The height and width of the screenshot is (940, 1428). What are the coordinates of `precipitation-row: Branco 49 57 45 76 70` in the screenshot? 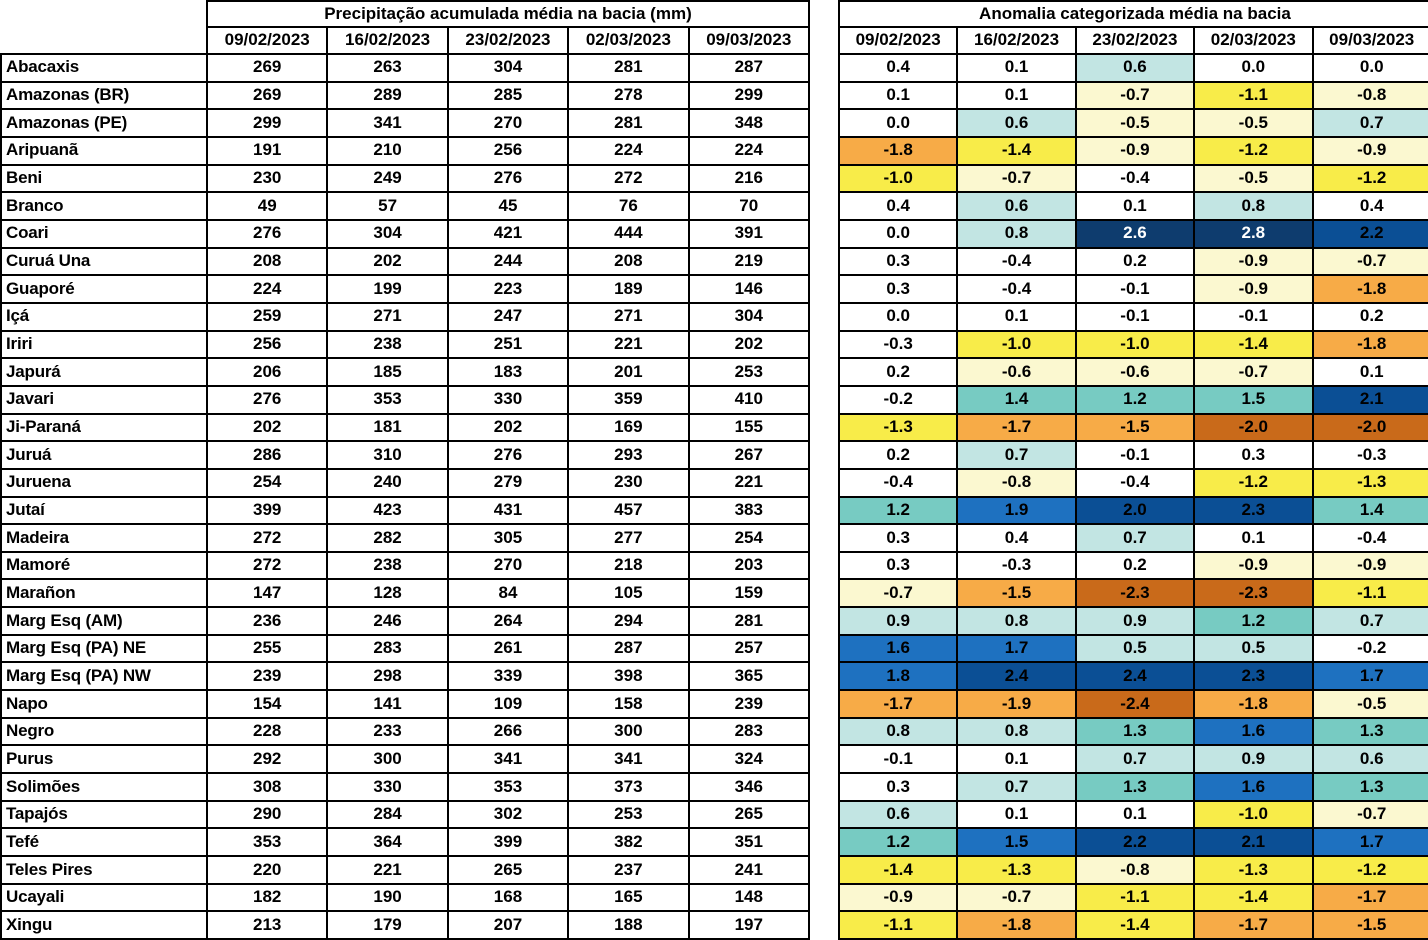 It's located at (405, 206).